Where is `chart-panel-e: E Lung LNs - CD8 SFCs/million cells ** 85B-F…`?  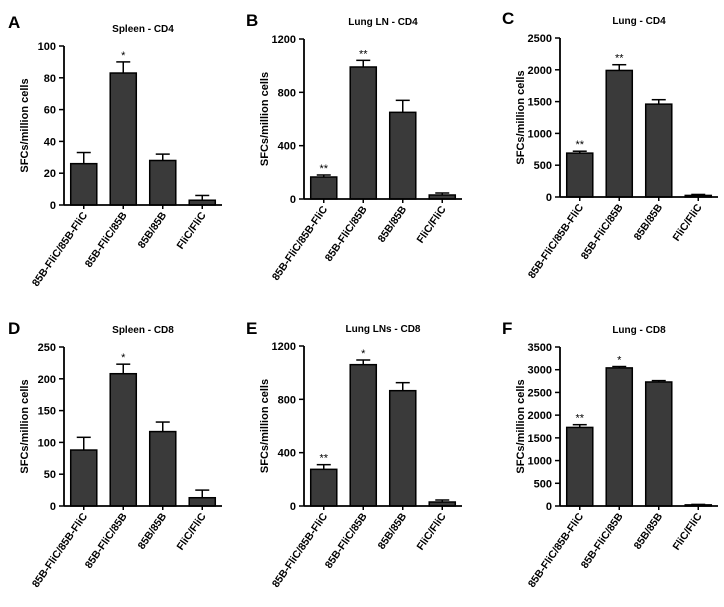 chart-panel-e: E Lung LNs - CD8 SFCs/million cells ** 85B-F… is located at coordinates (354, 454).